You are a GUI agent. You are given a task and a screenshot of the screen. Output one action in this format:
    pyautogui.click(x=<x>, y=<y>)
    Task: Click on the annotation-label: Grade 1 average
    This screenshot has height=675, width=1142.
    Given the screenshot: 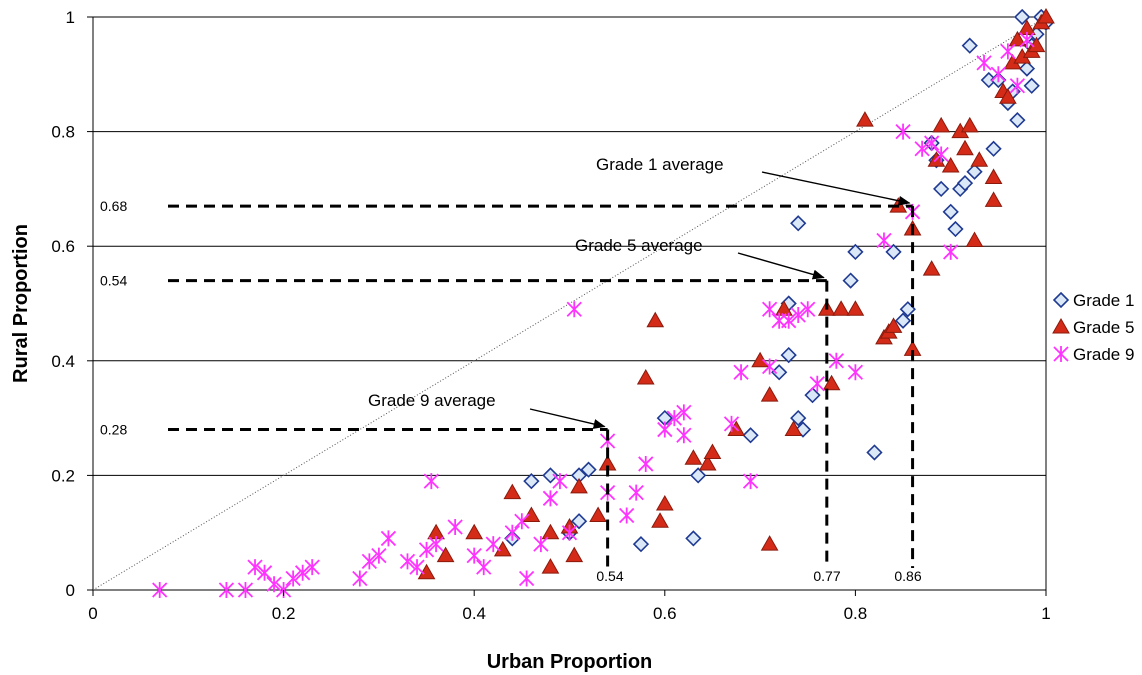 What is the action you would take?
    pyautogui.click(x=660, y=164)
    